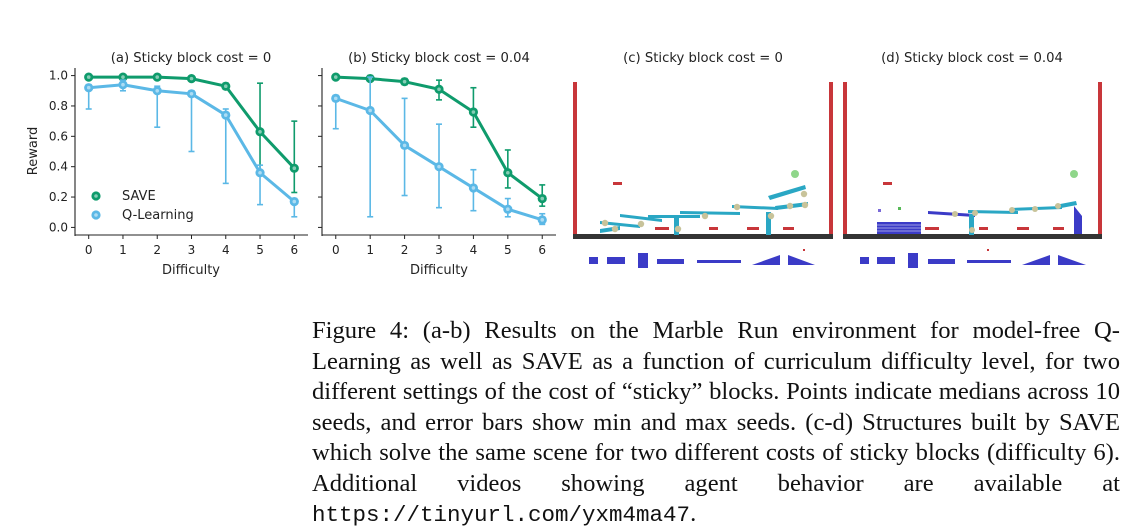 This screenshot has height=531, width=1138. Describe the element at coordinates (191, 145) in the screenshot. I see `panel-a-series` at that location.